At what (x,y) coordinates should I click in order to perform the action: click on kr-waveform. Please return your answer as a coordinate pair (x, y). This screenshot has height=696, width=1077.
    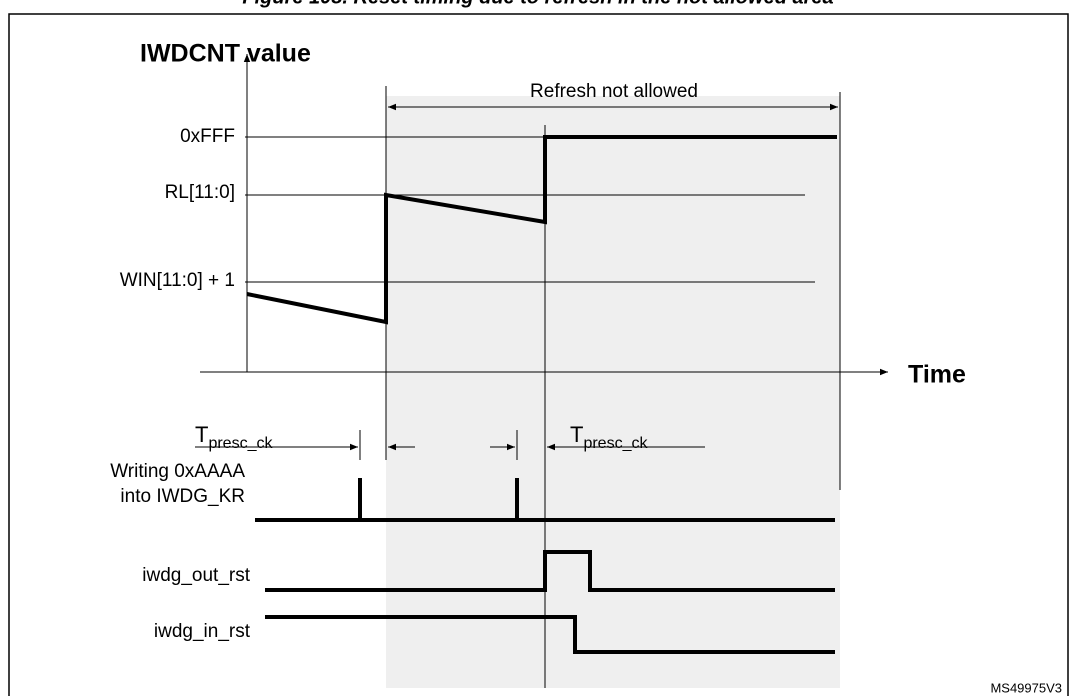
    Looking at the image, I should click on (545, 500).